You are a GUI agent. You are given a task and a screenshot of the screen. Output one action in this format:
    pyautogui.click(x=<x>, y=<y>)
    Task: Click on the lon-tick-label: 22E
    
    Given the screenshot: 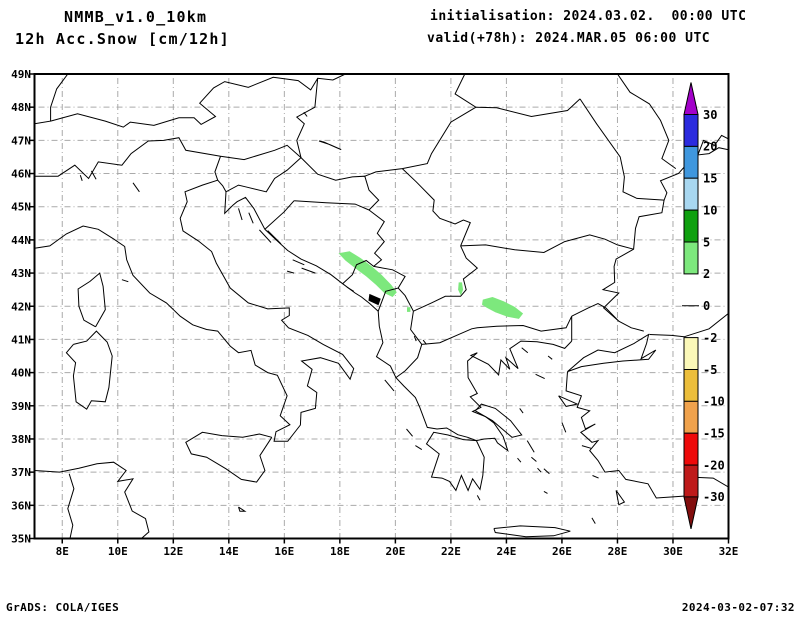 What is the action you would take?
    pyautogui.click(x=451, y=551)
    